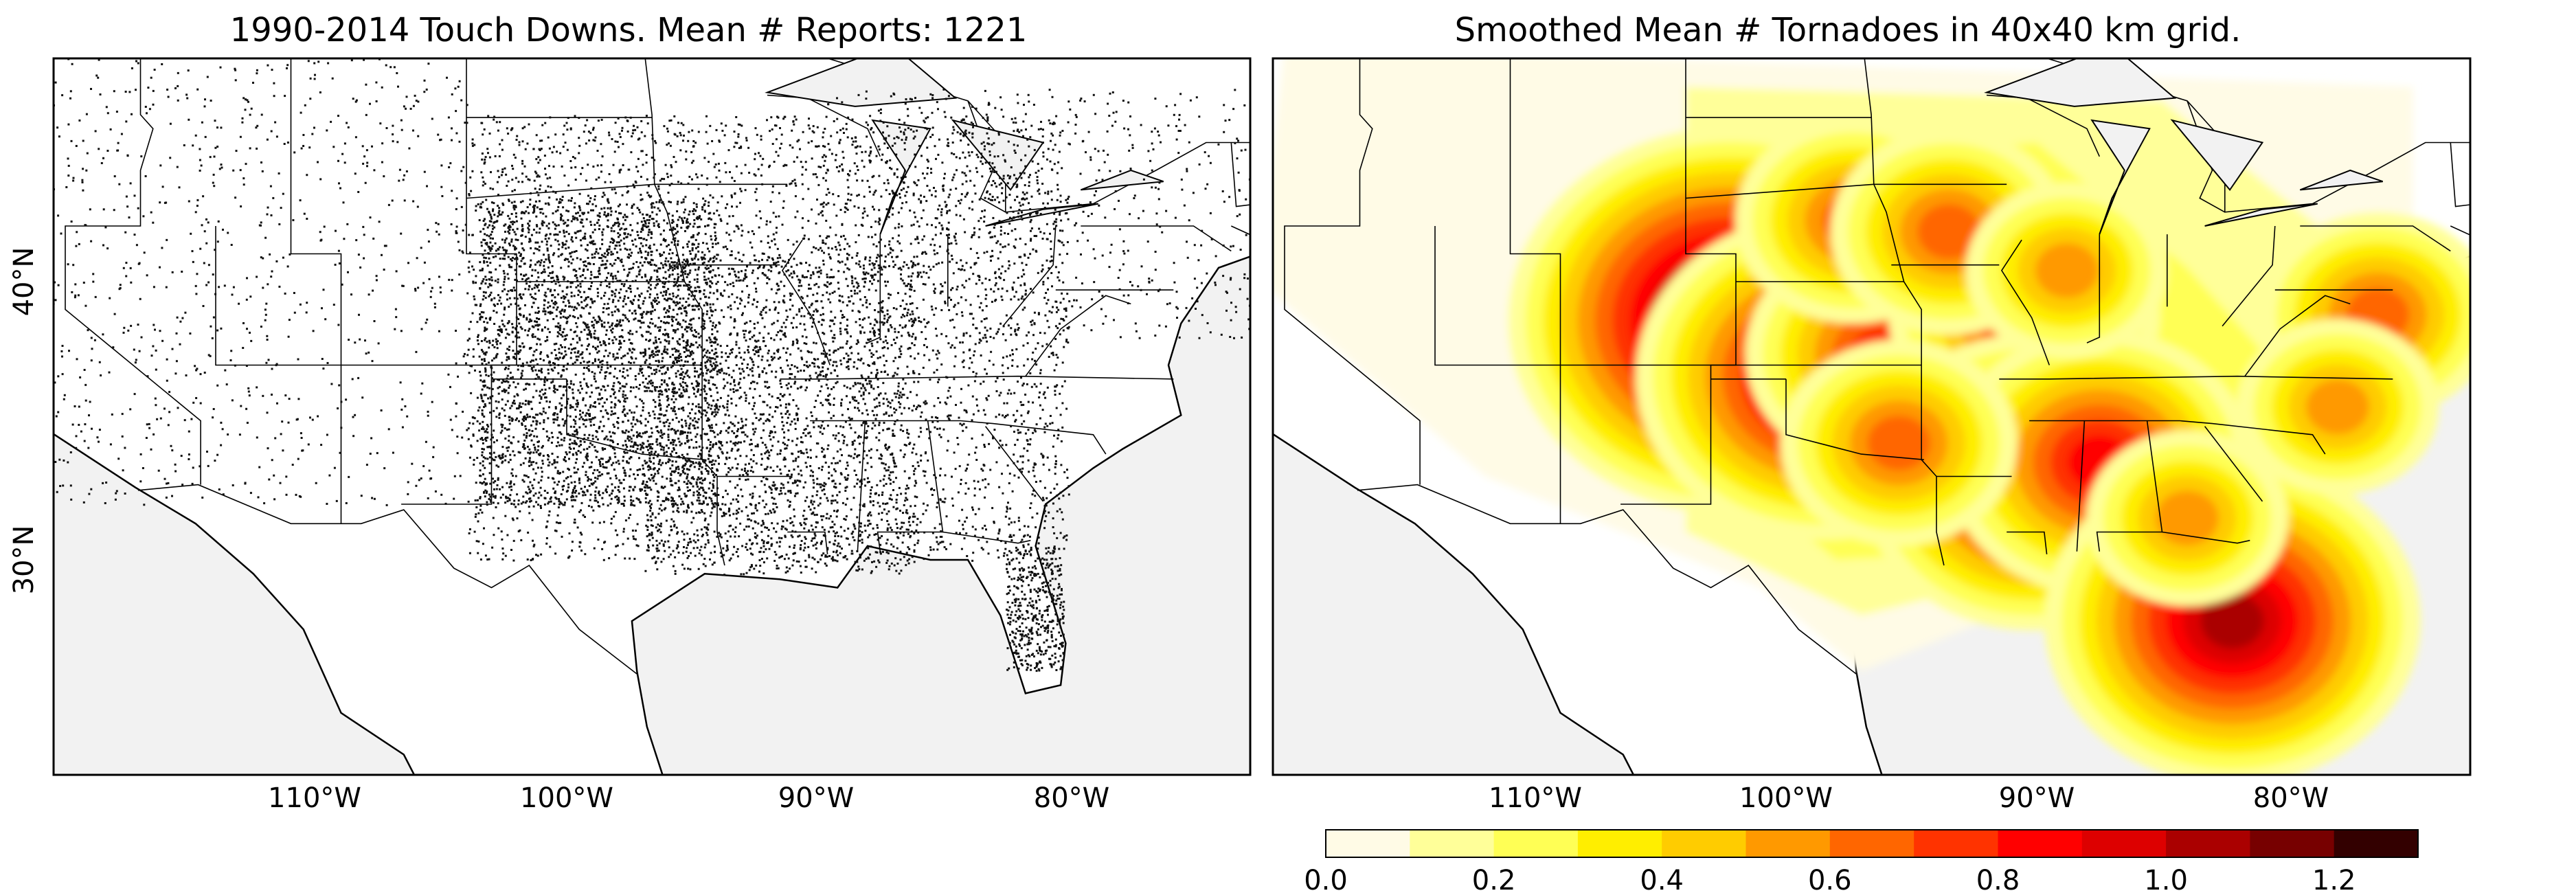 The image size is (2576, 893). What do you see at coordinates (807, 542) in the screenshot?
I see `state-border` at bounding box center [807, 542].